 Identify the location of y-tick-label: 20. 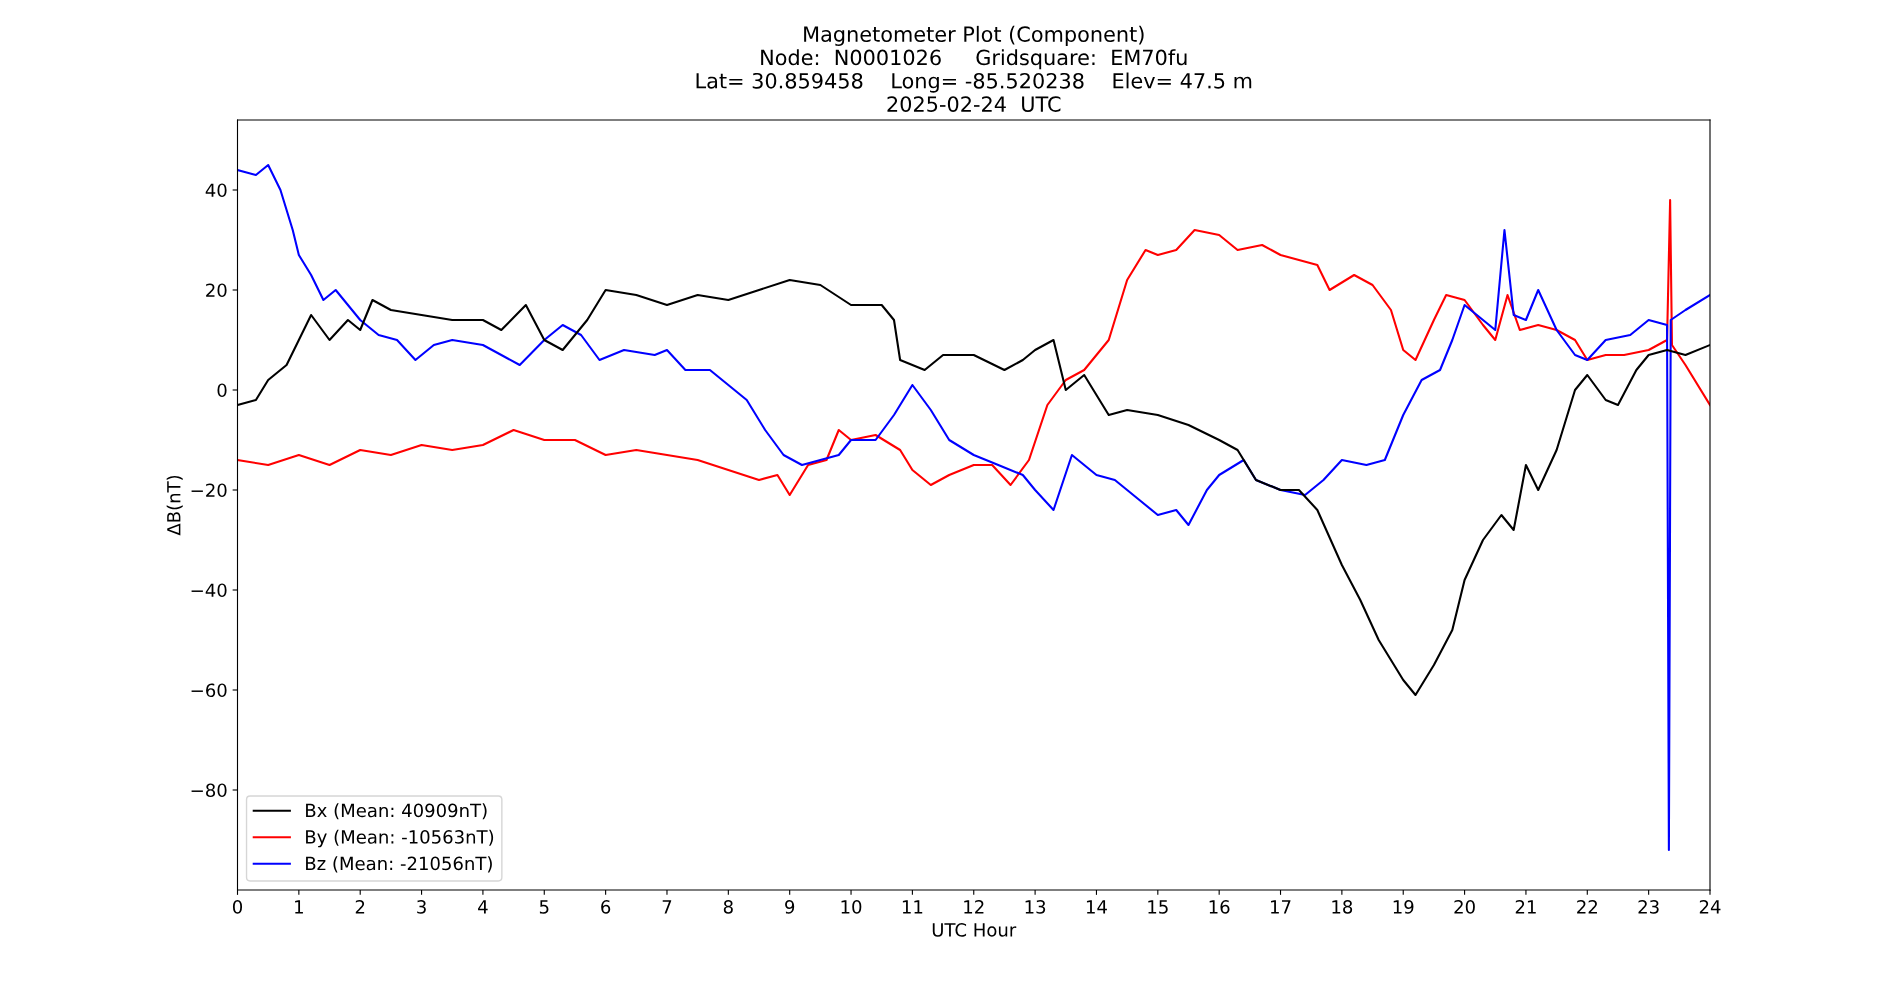
(216, 290).